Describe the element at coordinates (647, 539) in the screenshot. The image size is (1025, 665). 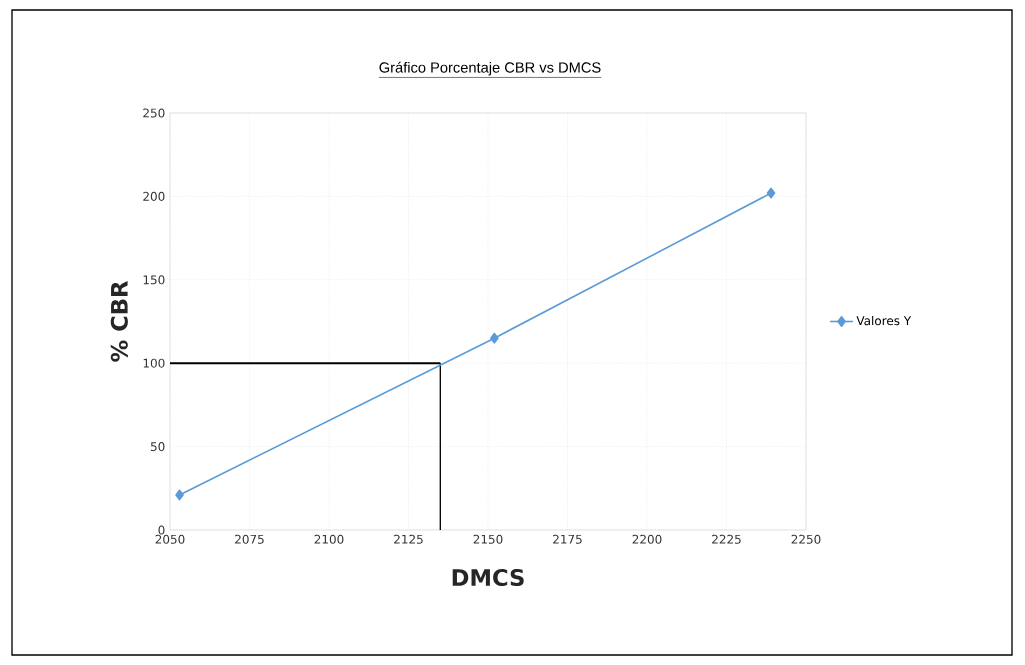
I see `x-tick-label: 2200` at that location.